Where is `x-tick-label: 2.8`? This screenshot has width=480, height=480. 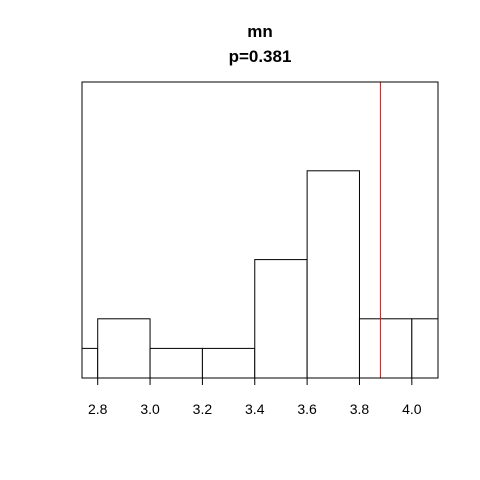
x-tick-label: 2.8 is located at coordinates (98, 409).